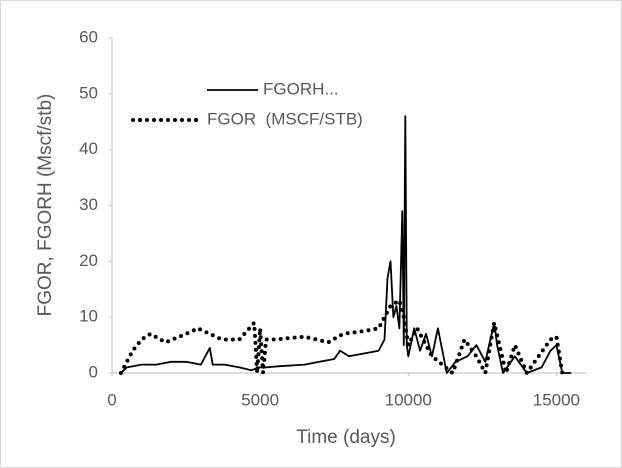 The width and height of the screenshot is (622, 468). Describe the element at coordinates (346, 437) in the screenshot. I see `x-axis-title: Time (days)` at that location.